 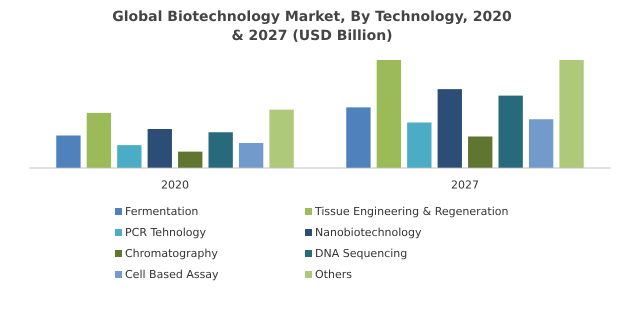 What do you see at coordinates (368, 232) in the screenshot?
I see `legend-label: Nanobiotechnology` at bounding box center [368, 232].